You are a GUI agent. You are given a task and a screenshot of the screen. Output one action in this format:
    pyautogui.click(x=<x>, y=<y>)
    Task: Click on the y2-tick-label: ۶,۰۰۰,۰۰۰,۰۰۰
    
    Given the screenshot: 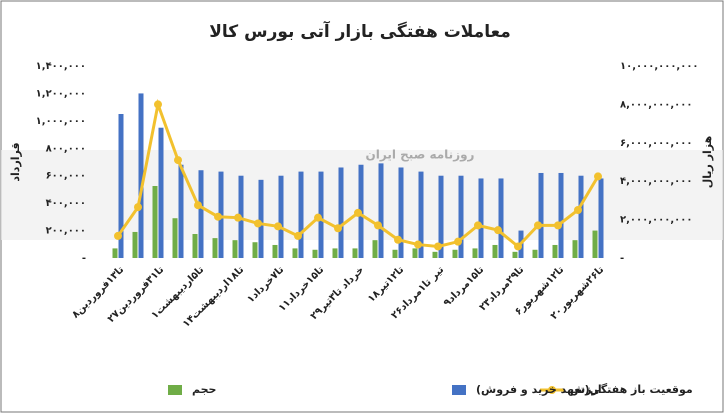 What is the action you would take?
    pyautogui.click(x=656, y=143)
    